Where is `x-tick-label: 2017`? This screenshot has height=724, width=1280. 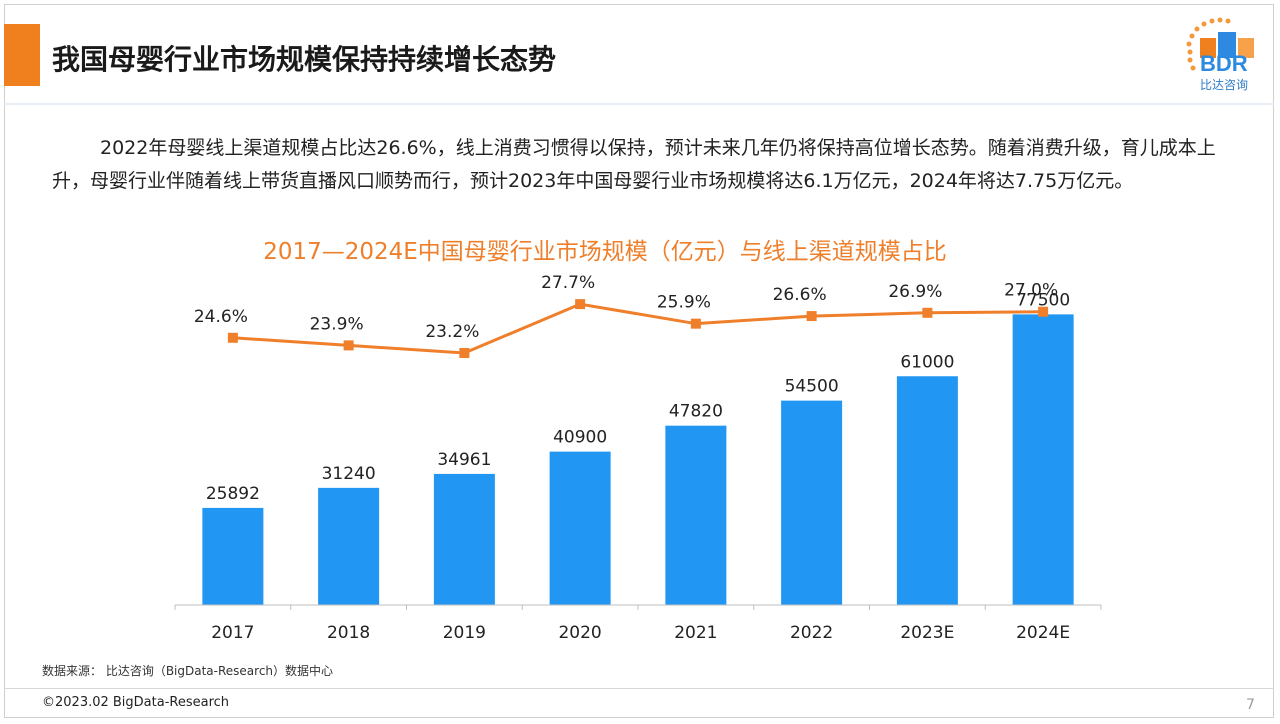 x-tick-label: 2017 is located at coordinates (232, 633).